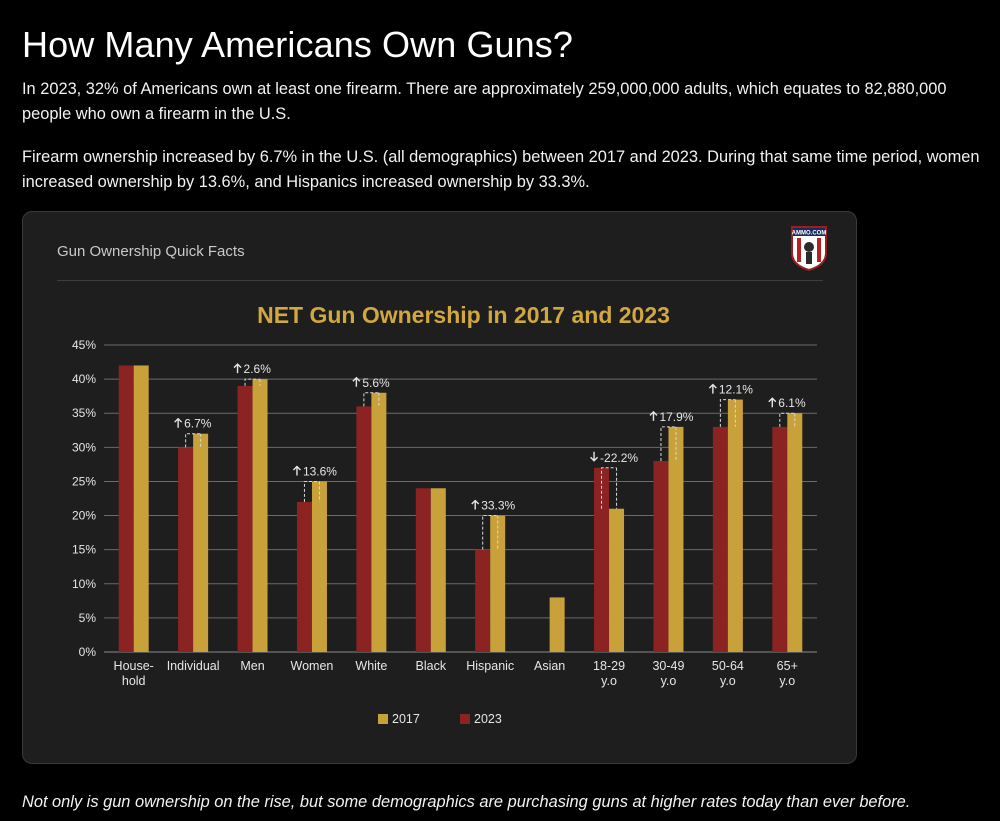 This screenshot has height=821, width=1000. What do you see at coordinates (463, 315) in the screenshot?
I see `chart-title: NET Gun Ownership in 2017 and 2023` at bounding box center [463, 315].